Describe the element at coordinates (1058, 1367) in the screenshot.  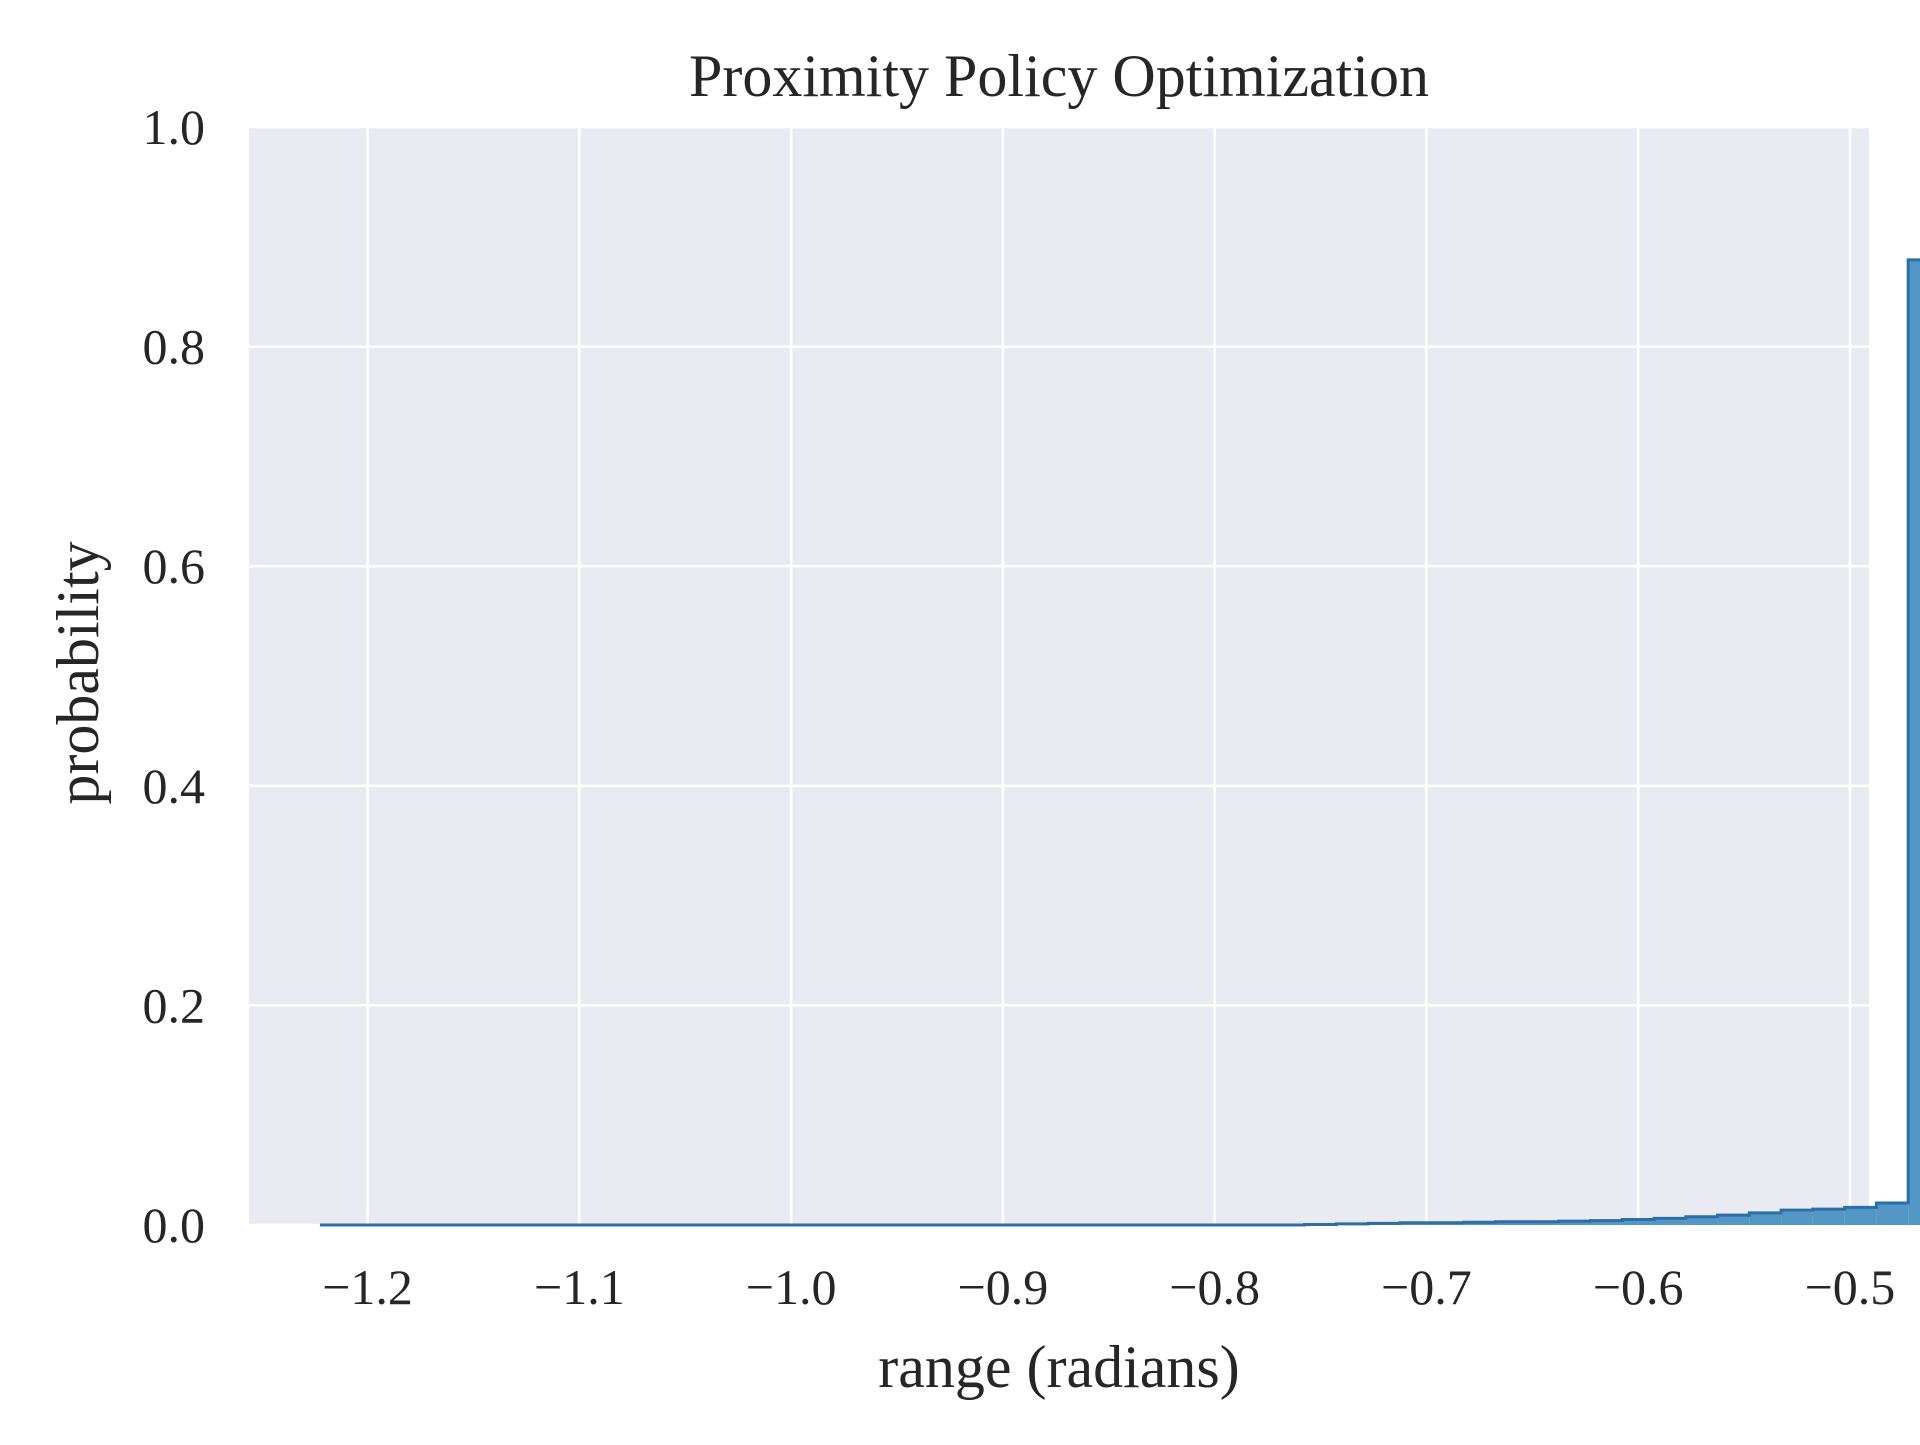
I see `x-axis-label: range (radians)` at that location.